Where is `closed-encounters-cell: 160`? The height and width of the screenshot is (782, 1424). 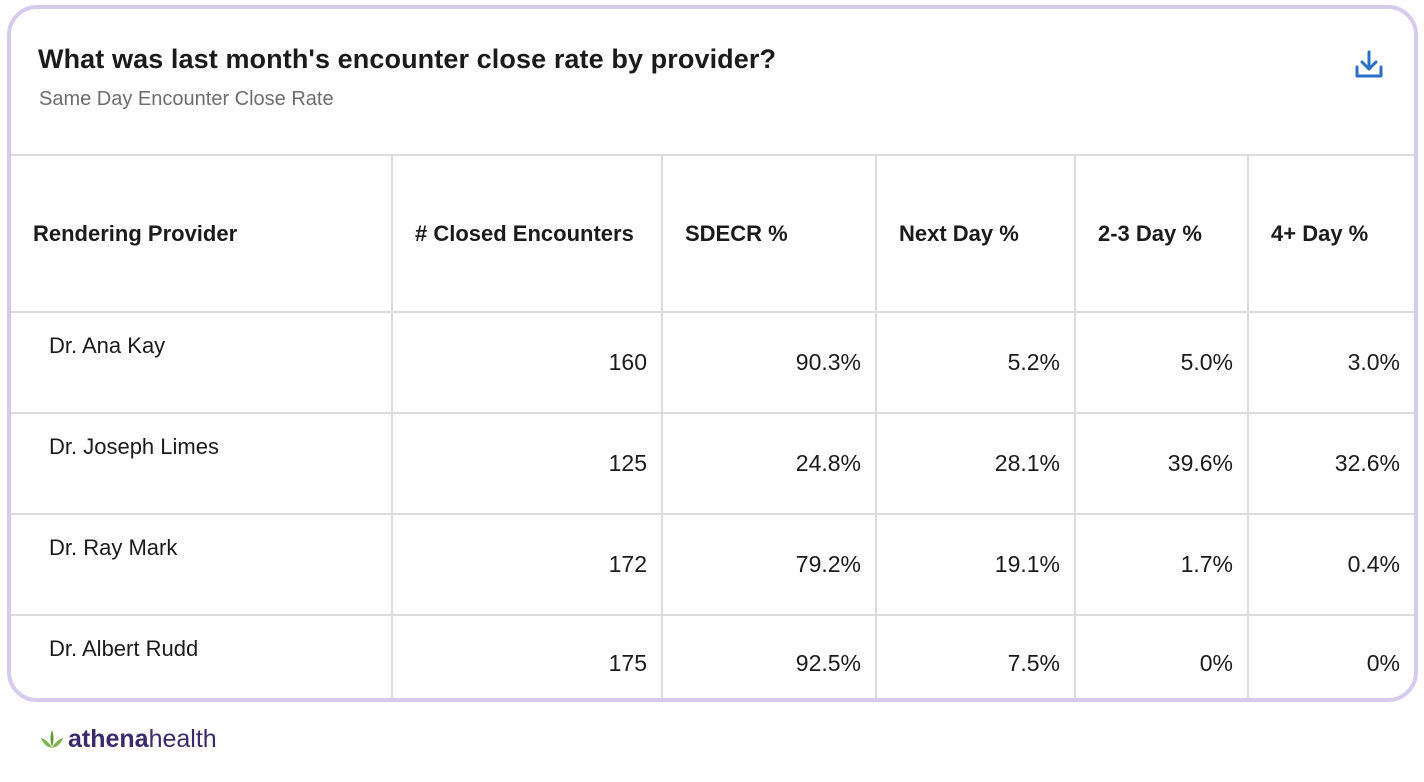
closed-encounters-cell: 160 is located at coordinates (526, 362).